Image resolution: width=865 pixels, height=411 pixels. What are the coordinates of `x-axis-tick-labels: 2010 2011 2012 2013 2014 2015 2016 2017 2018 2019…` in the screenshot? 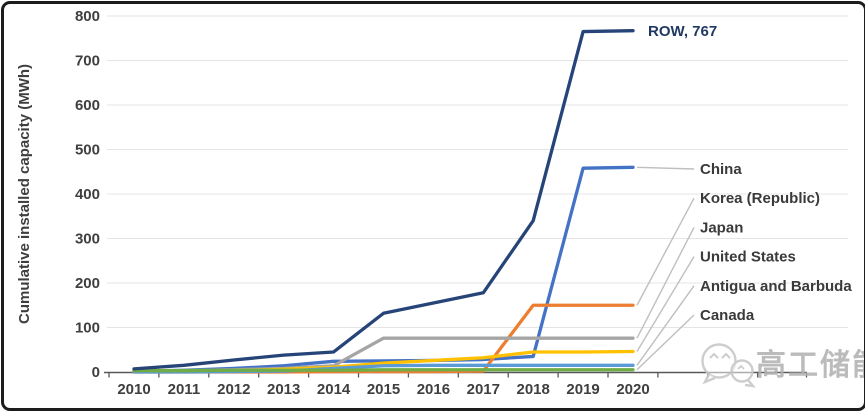 It's located at (383, 389).